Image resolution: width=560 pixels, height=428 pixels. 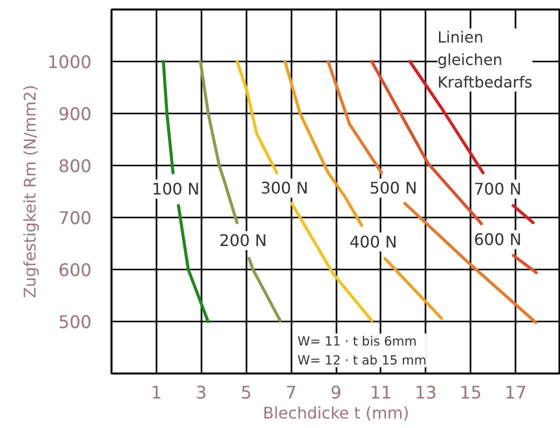 What do you see at coordinates (201, 394) in the screenshot?
I see `x-tick-label: 3` at bounding box center [201, 394].